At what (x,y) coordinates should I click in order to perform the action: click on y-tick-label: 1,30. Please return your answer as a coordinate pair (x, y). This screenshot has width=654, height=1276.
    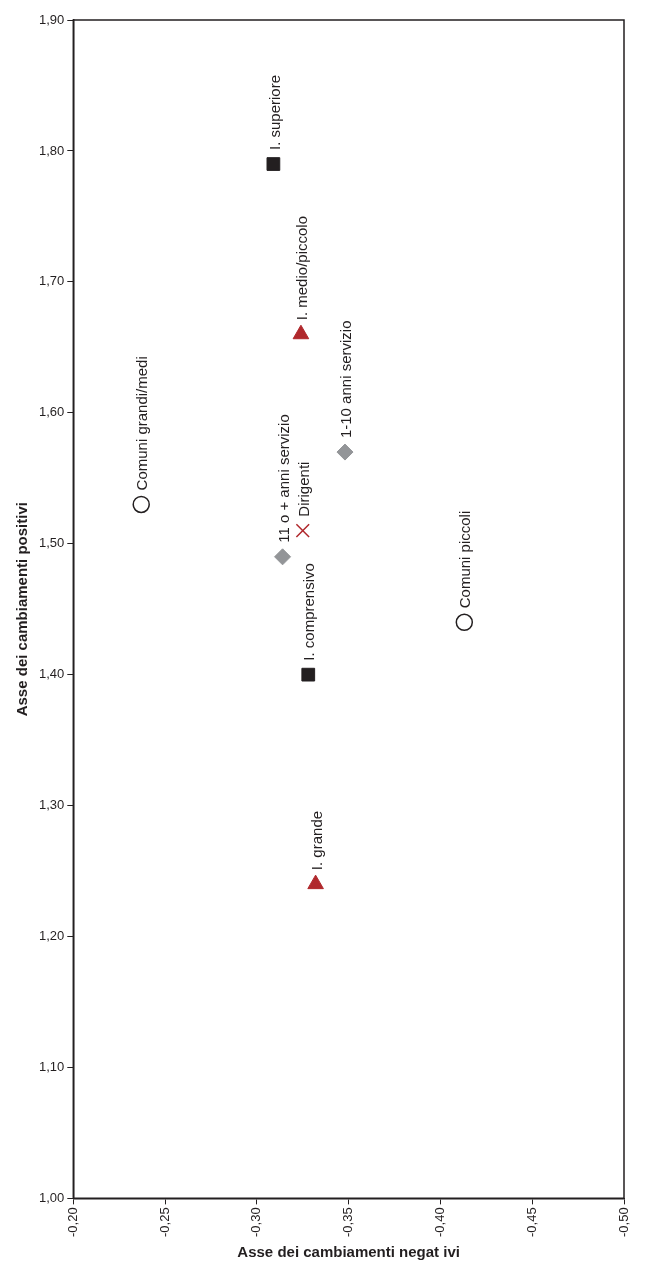
    Looking at the image, I should click on (51, 805).